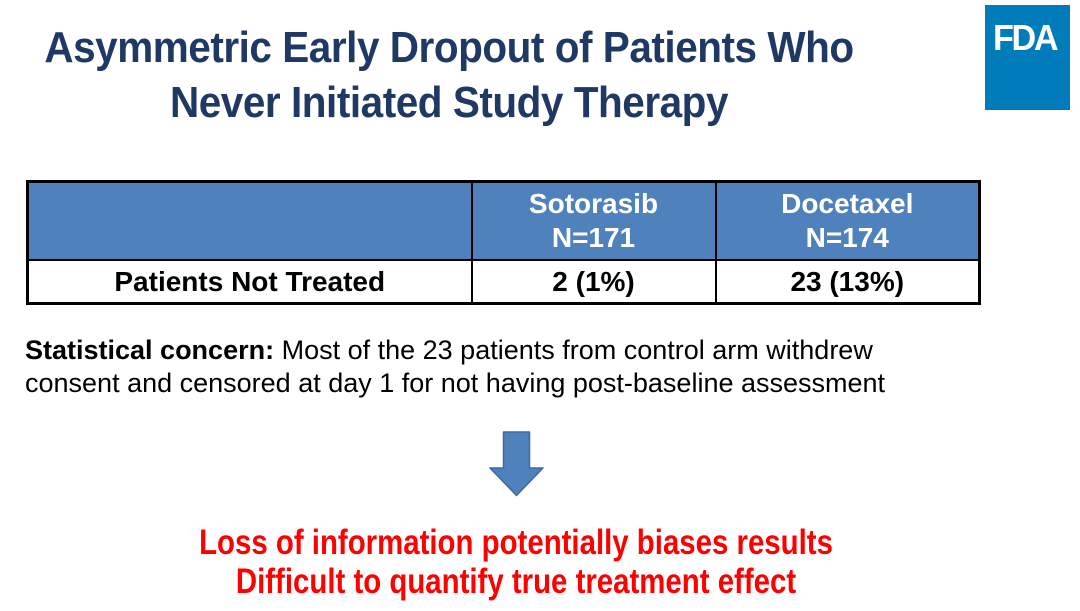  I want to click on row-label-patients-not-treated: Patients Not Treated, so click(249, 282).